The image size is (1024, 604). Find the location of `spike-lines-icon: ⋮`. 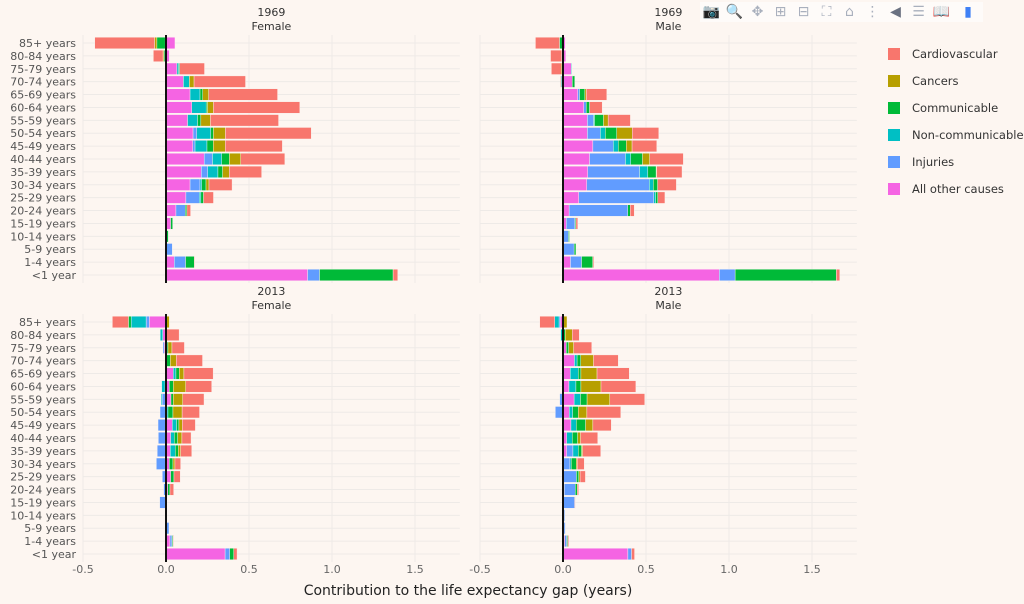

spike-lines-icon: ⋮ is located at coordinates (872, 12).